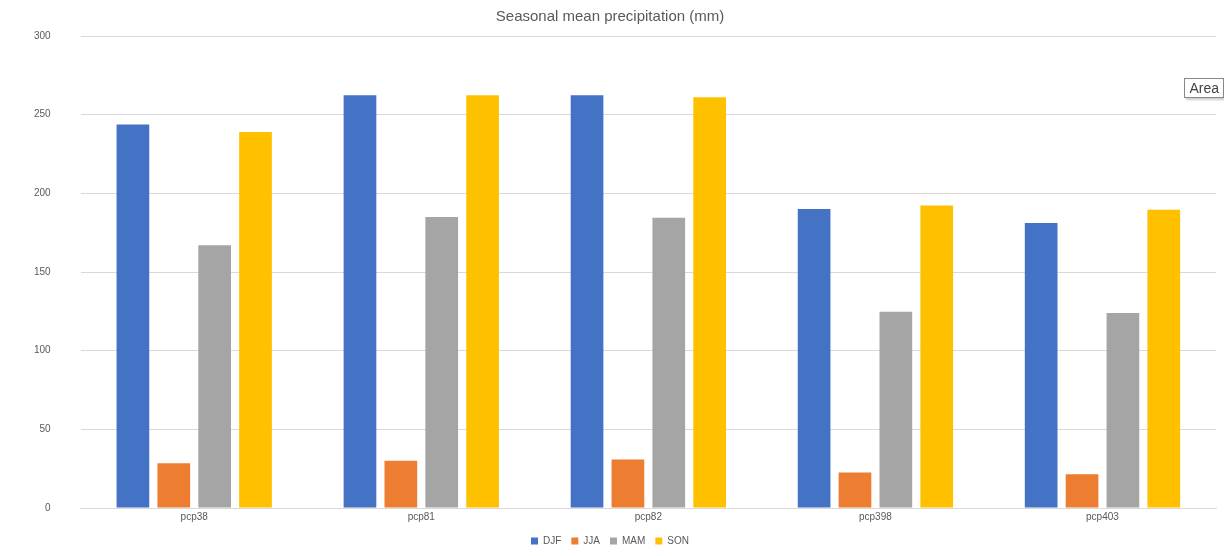 This screenshot has height=556, width=1224. What do you see at coordinates (48, 507) in the screenshot?
I see `y-tick-label: 0` at bounding box center [48, 507].